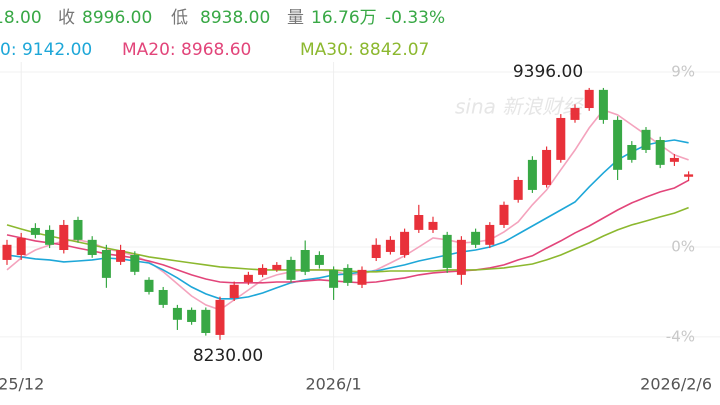 The height and width of the screenshot is (405, 720). Describe the element at coordinates (186, 50) in the screenshot. I see `legend-entry: MA20: 8968.60` at that location.